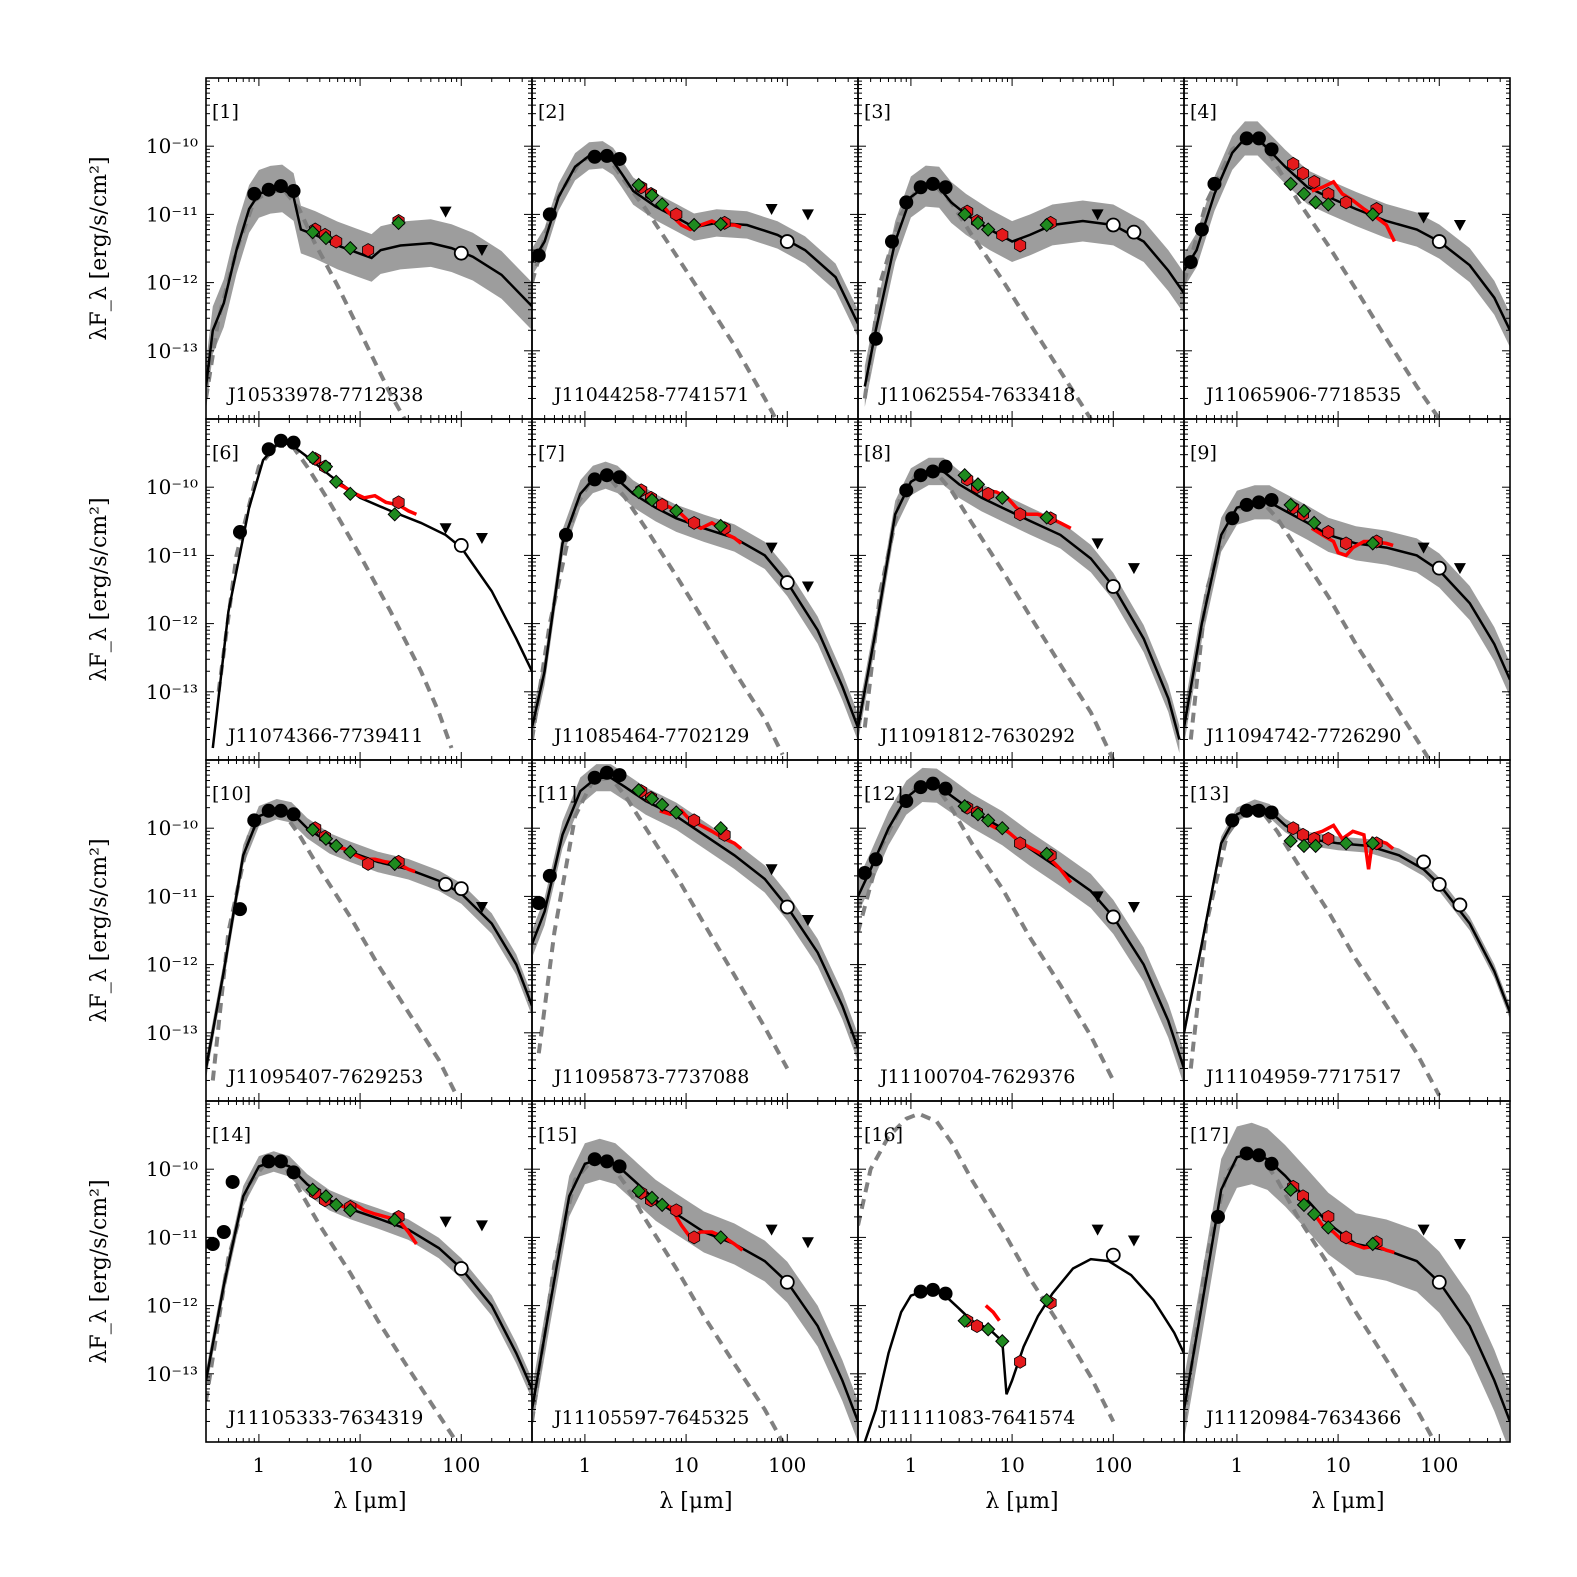 Image resolution: width=1577 pixels, height=1577 pixels. I want to click on source-name: J11062554-7633418, so click(976, 395).